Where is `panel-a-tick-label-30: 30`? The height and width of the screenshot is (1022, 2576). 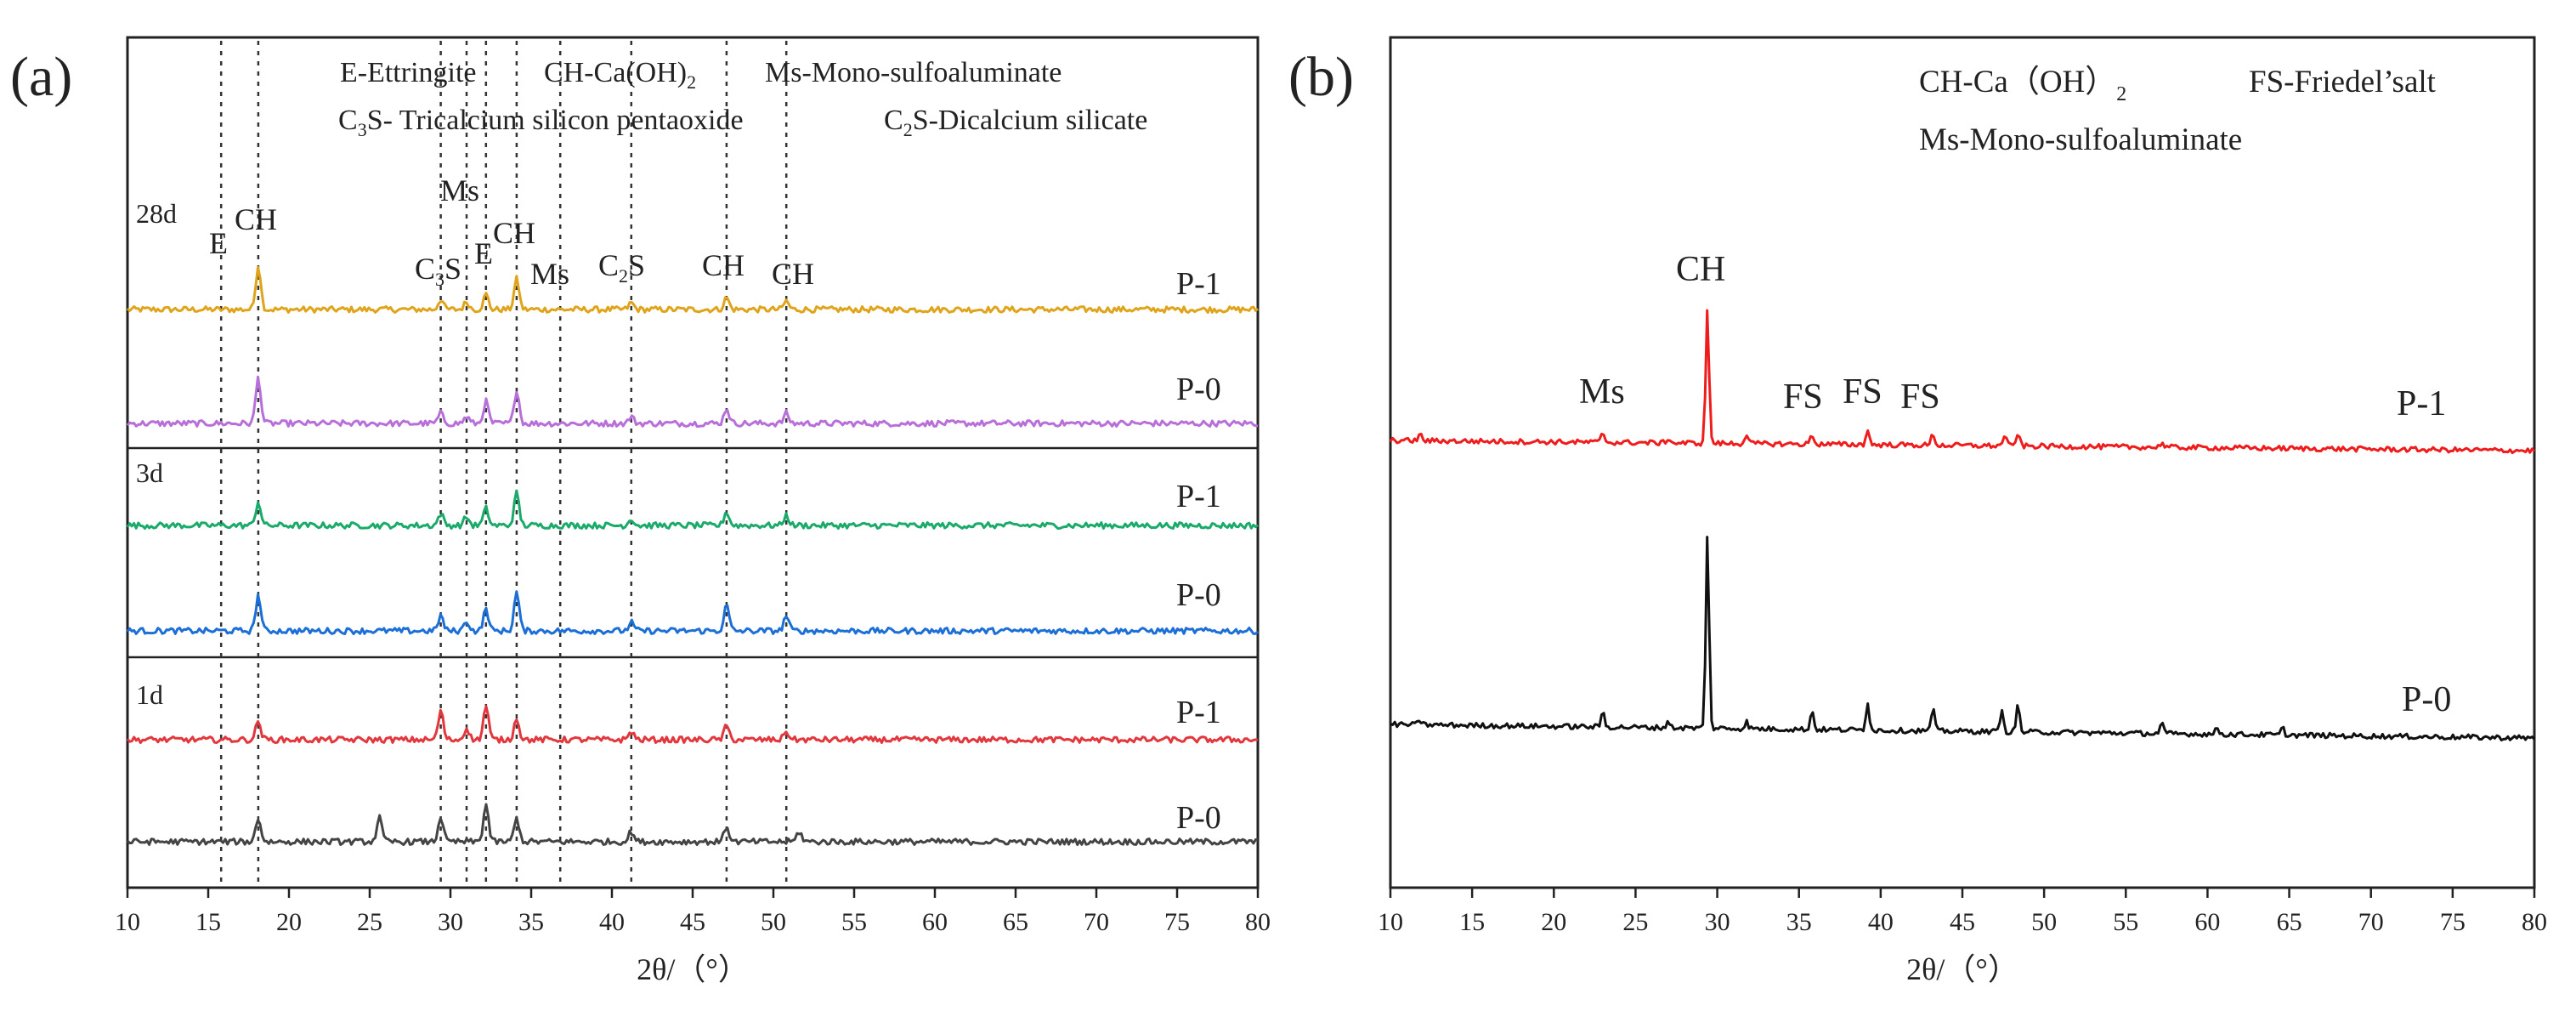
panel-a-tick-label-30: 30 is located at coordinates (451, 922).